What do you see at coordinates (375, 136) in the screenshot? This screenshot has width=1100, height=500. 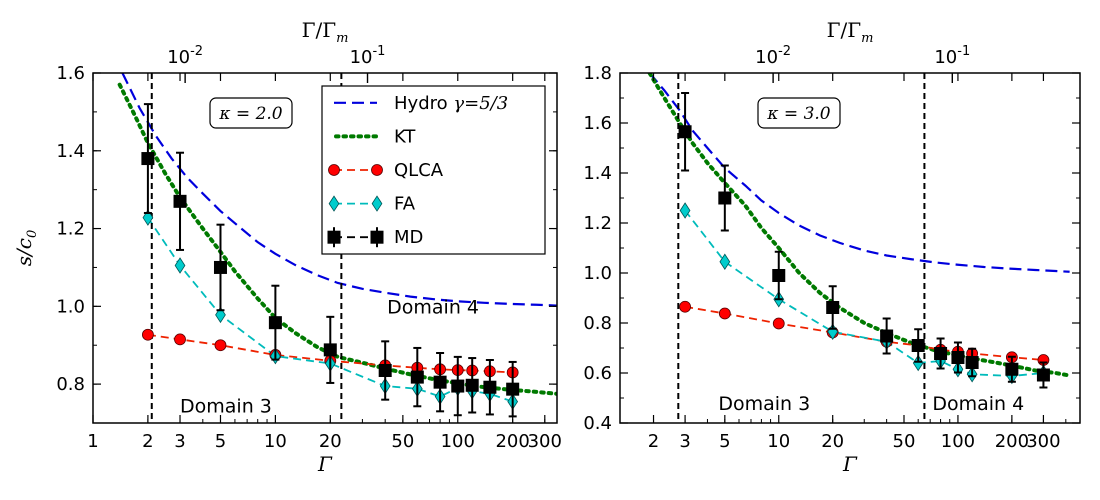 I see `legend-entry-kt: KT` at bounding box center [375, 136].